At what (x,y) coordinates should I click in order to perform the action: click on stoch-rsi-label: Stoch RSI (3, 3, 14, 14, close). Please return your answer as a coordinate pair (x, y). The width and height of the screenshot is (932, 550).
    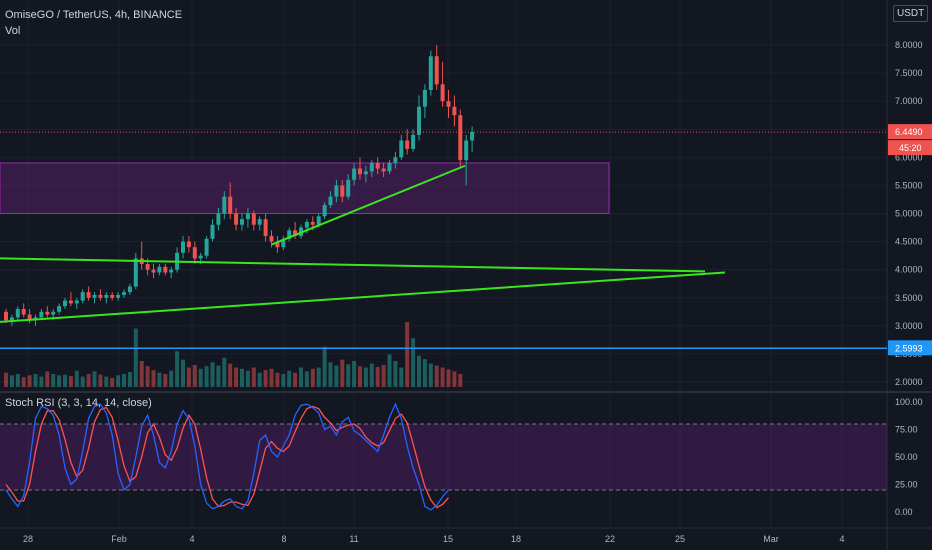
    Looking at the image, I should click on (78, 403).